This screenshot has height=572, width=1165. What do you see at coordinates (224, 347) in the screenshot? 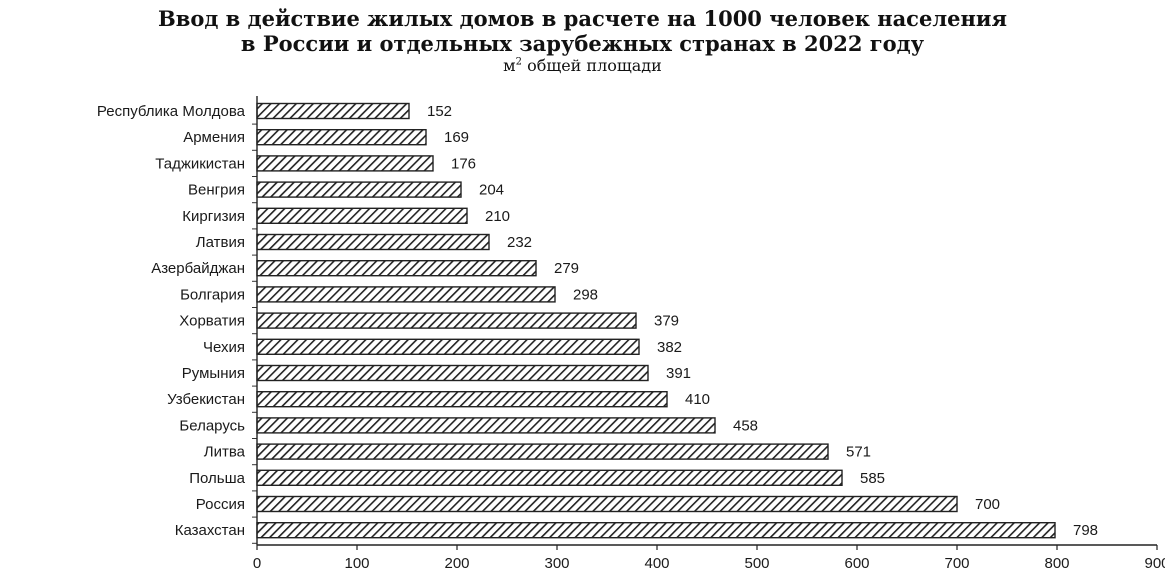
I see `category-label: Чехия` at bounding box center [224, 347].